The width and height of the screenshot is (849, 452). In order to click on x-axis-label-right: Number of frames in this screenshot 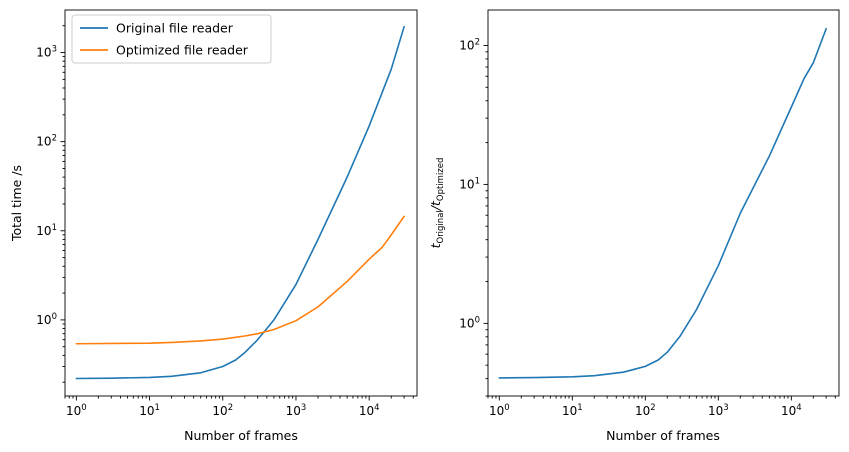, I will do `click(663, 435)`.